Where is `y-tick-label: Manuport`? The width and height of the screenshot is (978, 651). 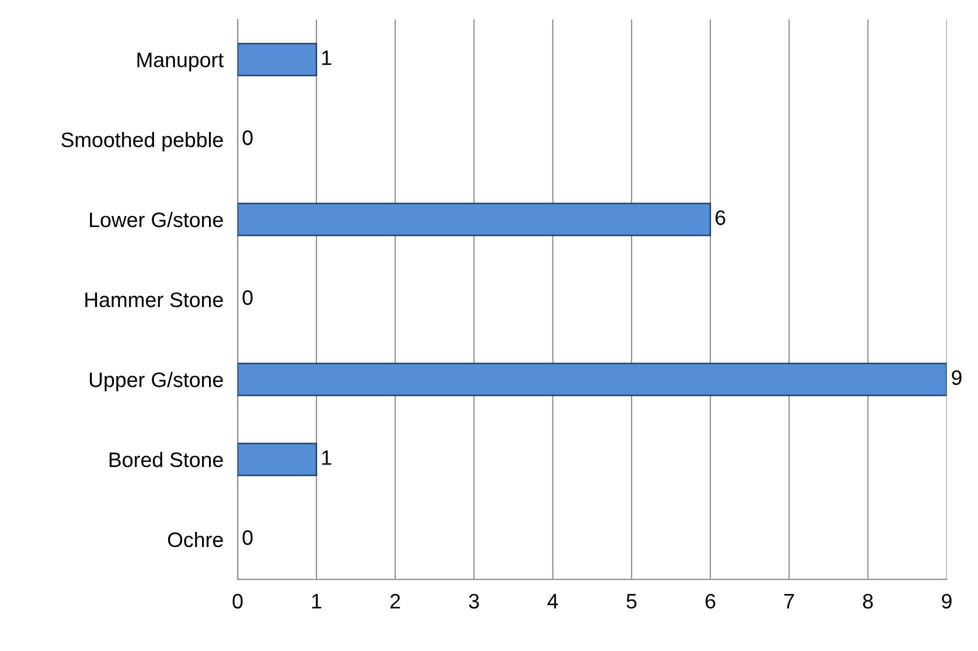
y-tick-label: Manuport is located at coordinates (180, 62).